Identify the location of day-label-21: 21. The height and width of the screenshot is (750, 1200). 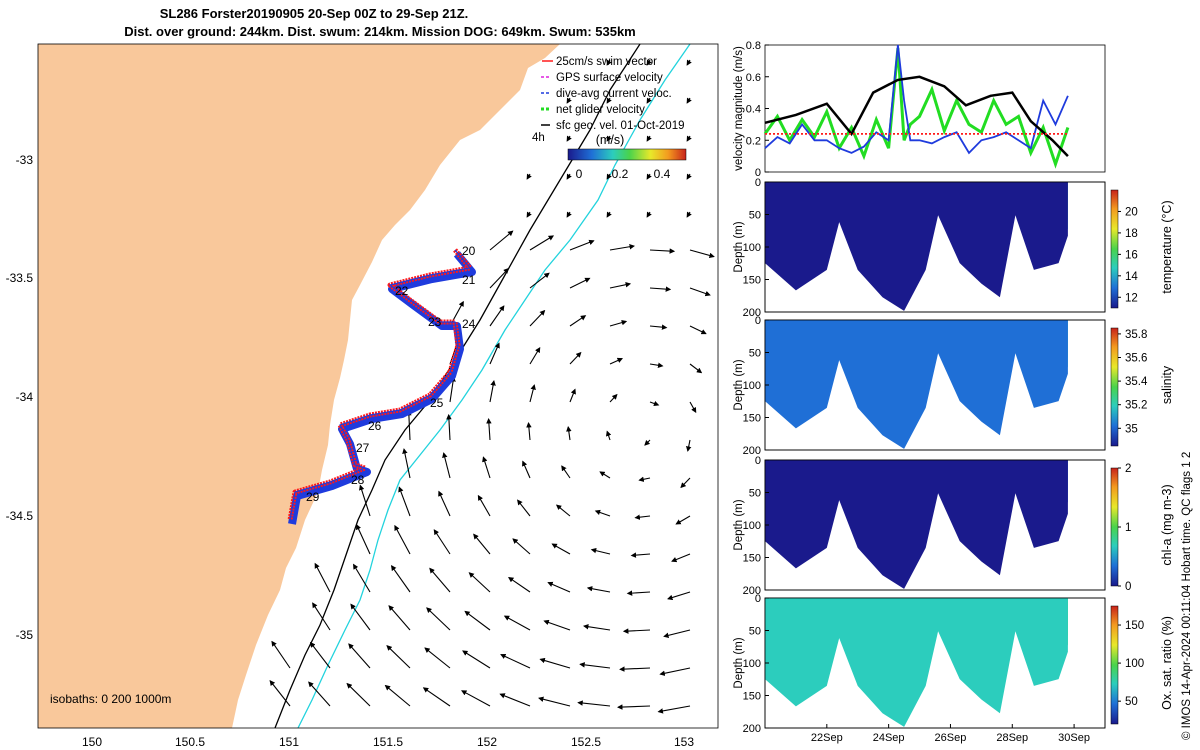
(469, 280).